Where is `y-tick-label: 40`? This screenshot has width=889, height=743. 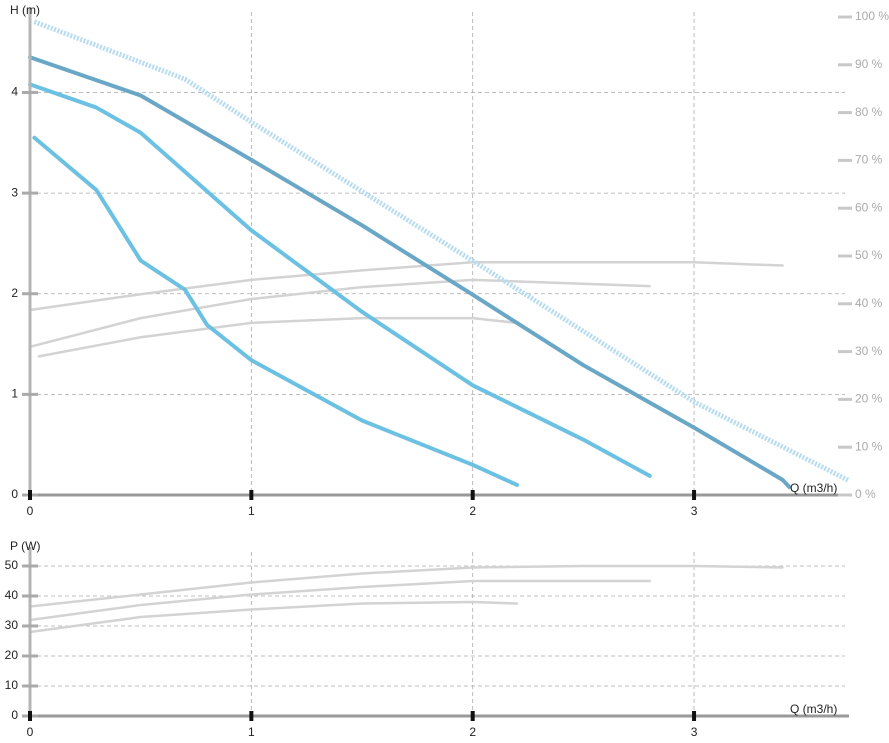 y-tick-label: 40 is located at coordinates (12, 595).